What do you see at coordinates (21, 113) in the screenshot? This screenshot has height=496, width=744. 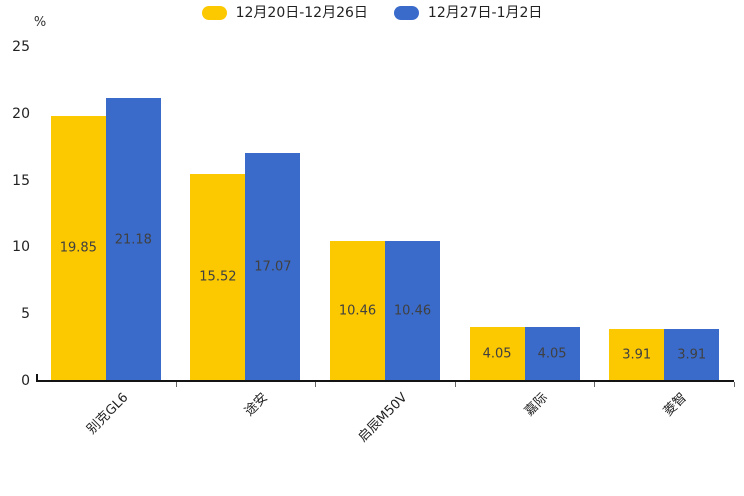 I see `y-axis-tick-label: 20` at bounding box center [21, 113].